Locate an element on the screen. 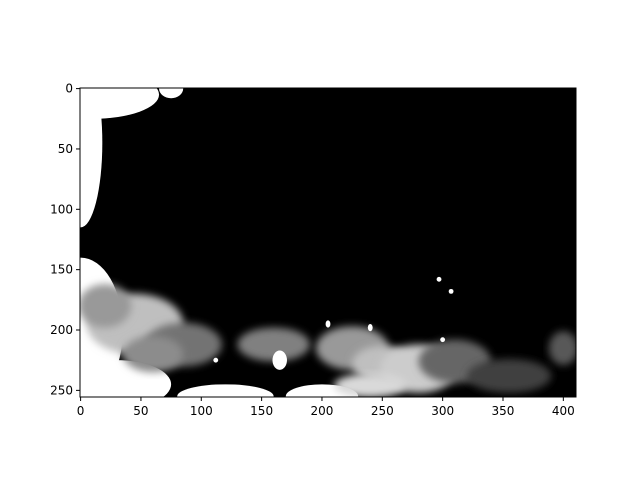 The width and height of the screenshot is (640, 480). x-tick-label: 150 is located at coordinates (261, 411).